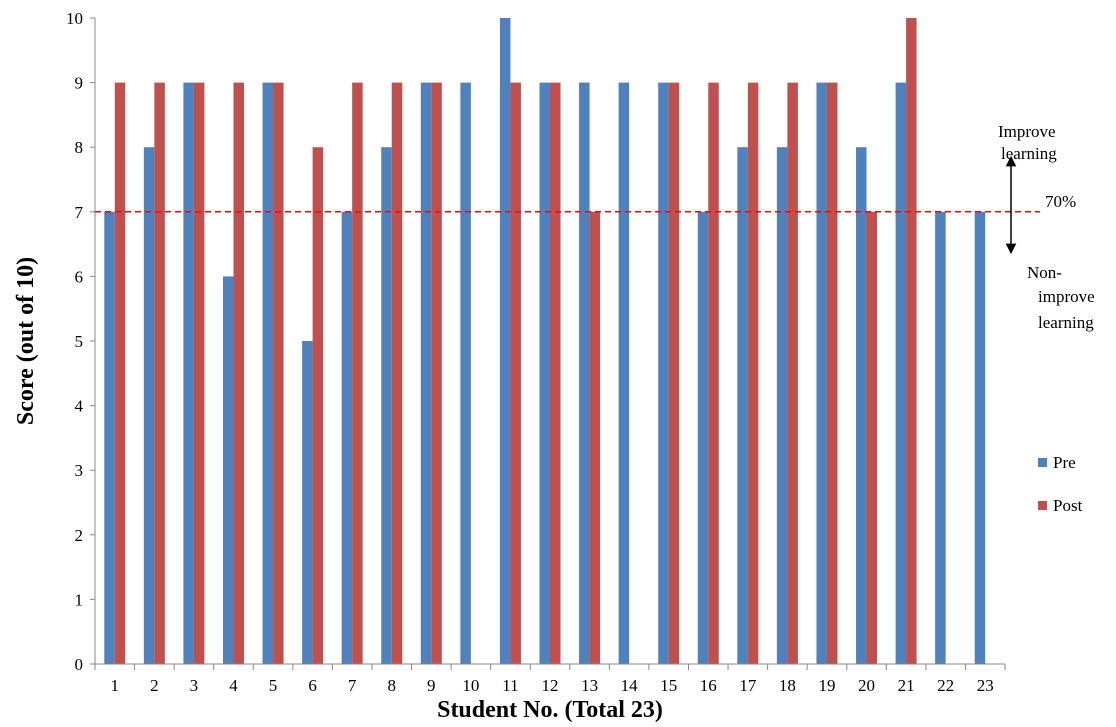 The width and height of the screenshot is (1116, 727). Describe the element at coordinates (431, 685) in the screenshot. I see `x-tick-label: 9` at that location.